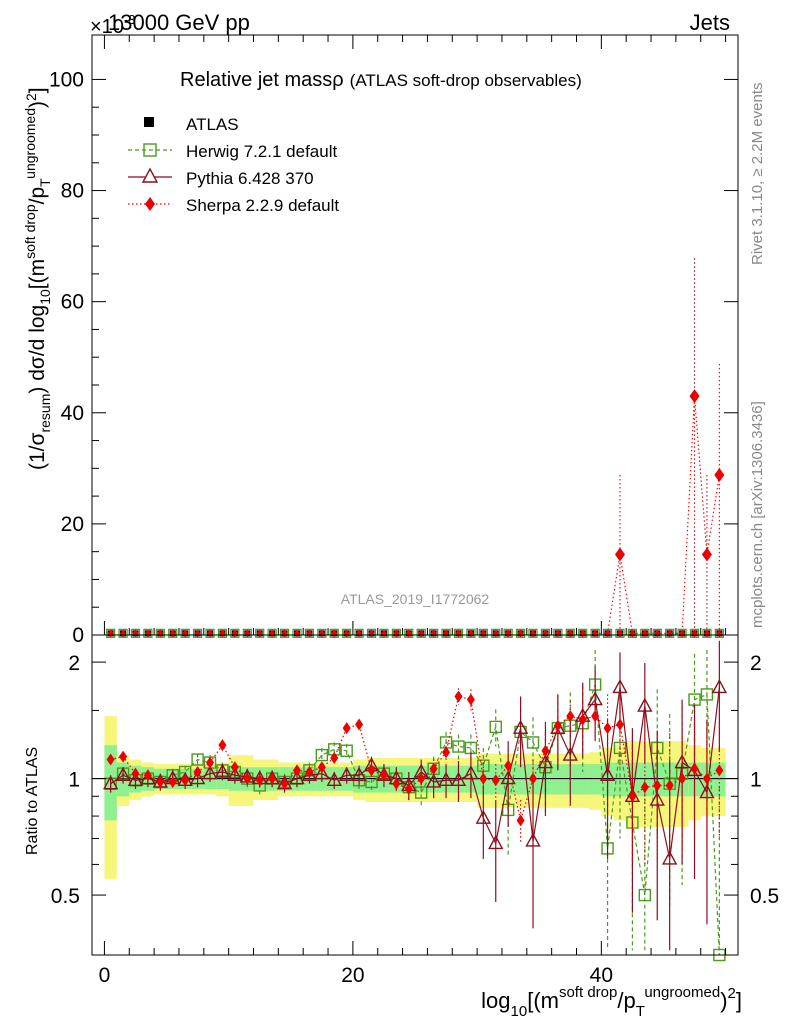  What do you see at coordinates (723, 1000) in the screenshot?
I see `xlabel-end: )` at bounding box center [723, 1000].